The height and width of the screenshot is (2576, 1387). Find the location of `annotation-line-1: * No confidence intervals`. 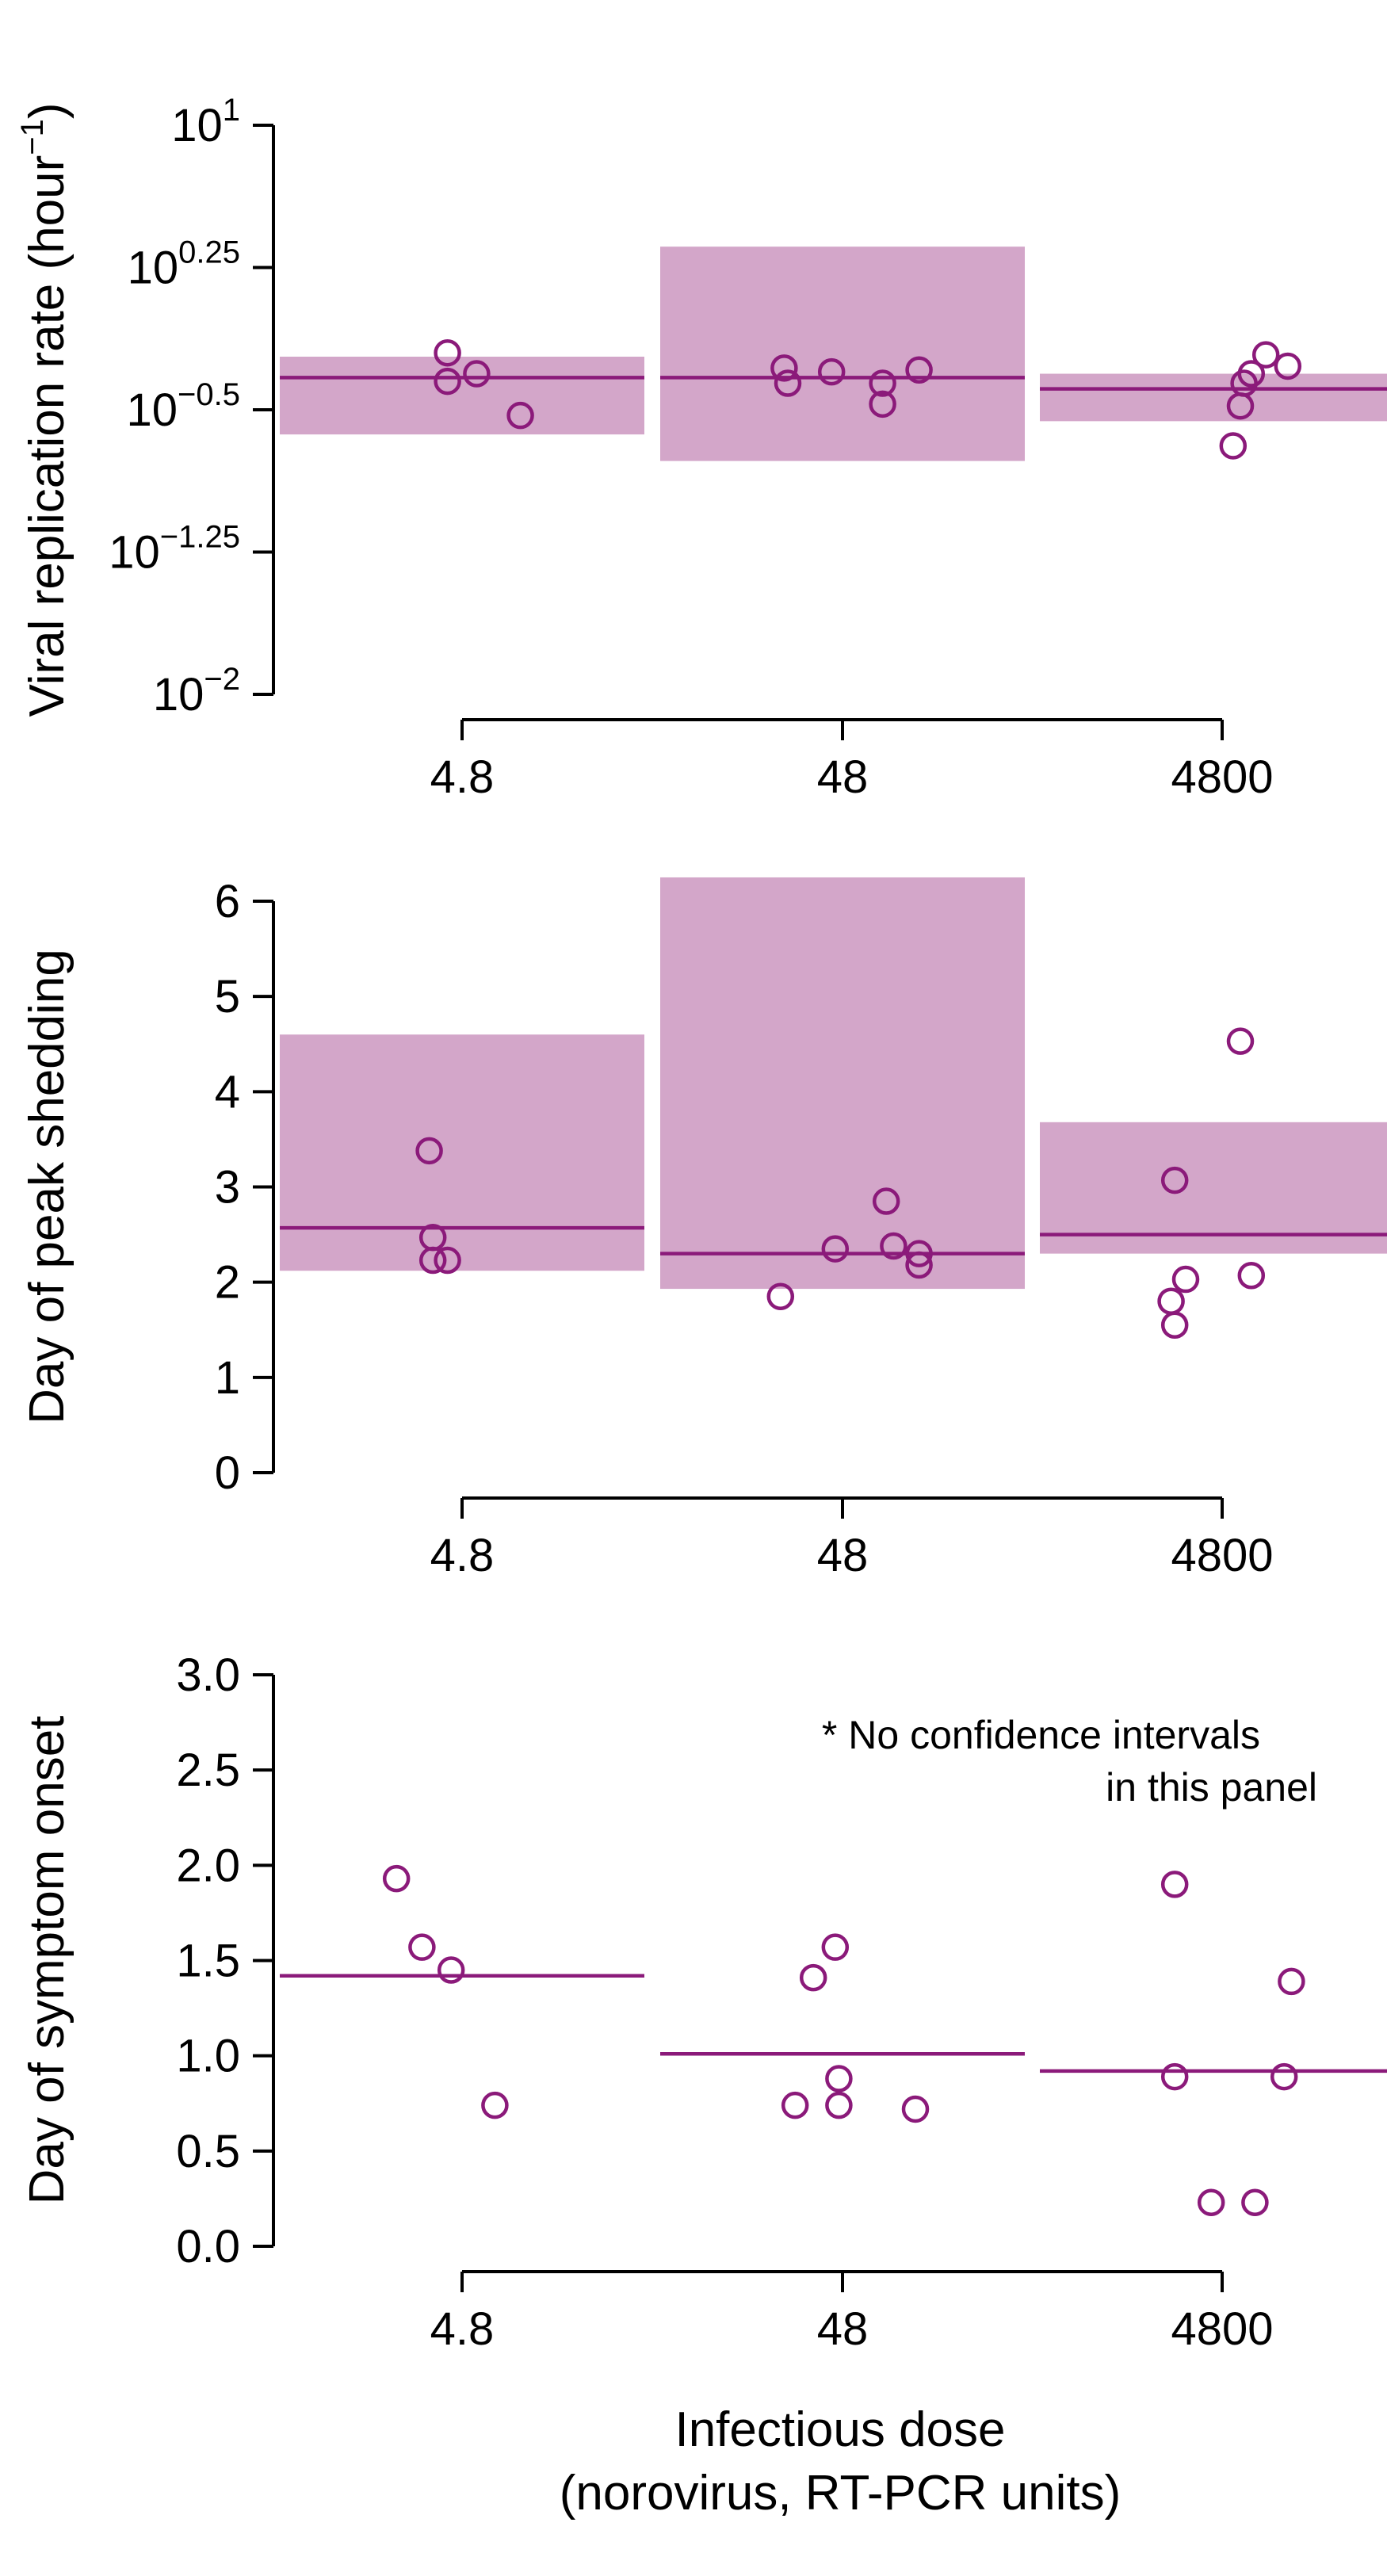

annotation-line-1: * No confidence intervals is located at coordinates (1041, 1735).